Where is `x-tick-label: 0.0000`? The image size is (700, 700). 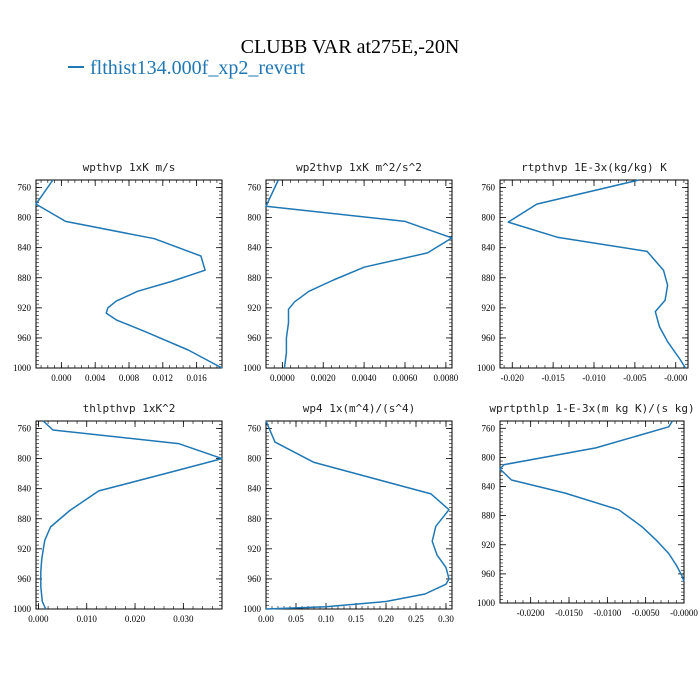
x-tick-label: 0.0000 is located at coordinates (282, 378).